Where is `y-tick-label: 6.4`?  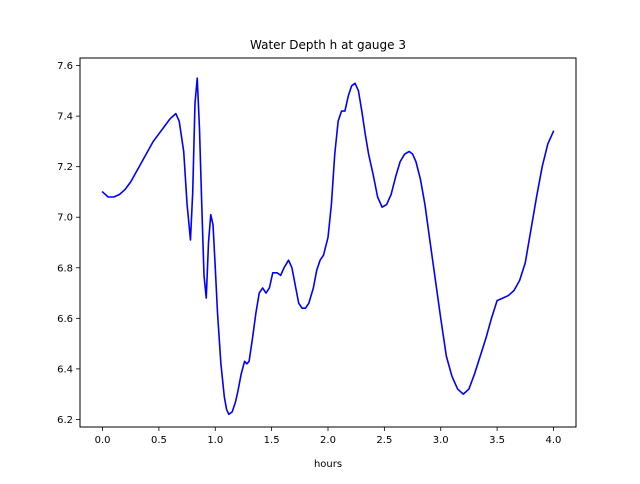
y-tick-label: 6.4 is located at coordinates (65, 369).